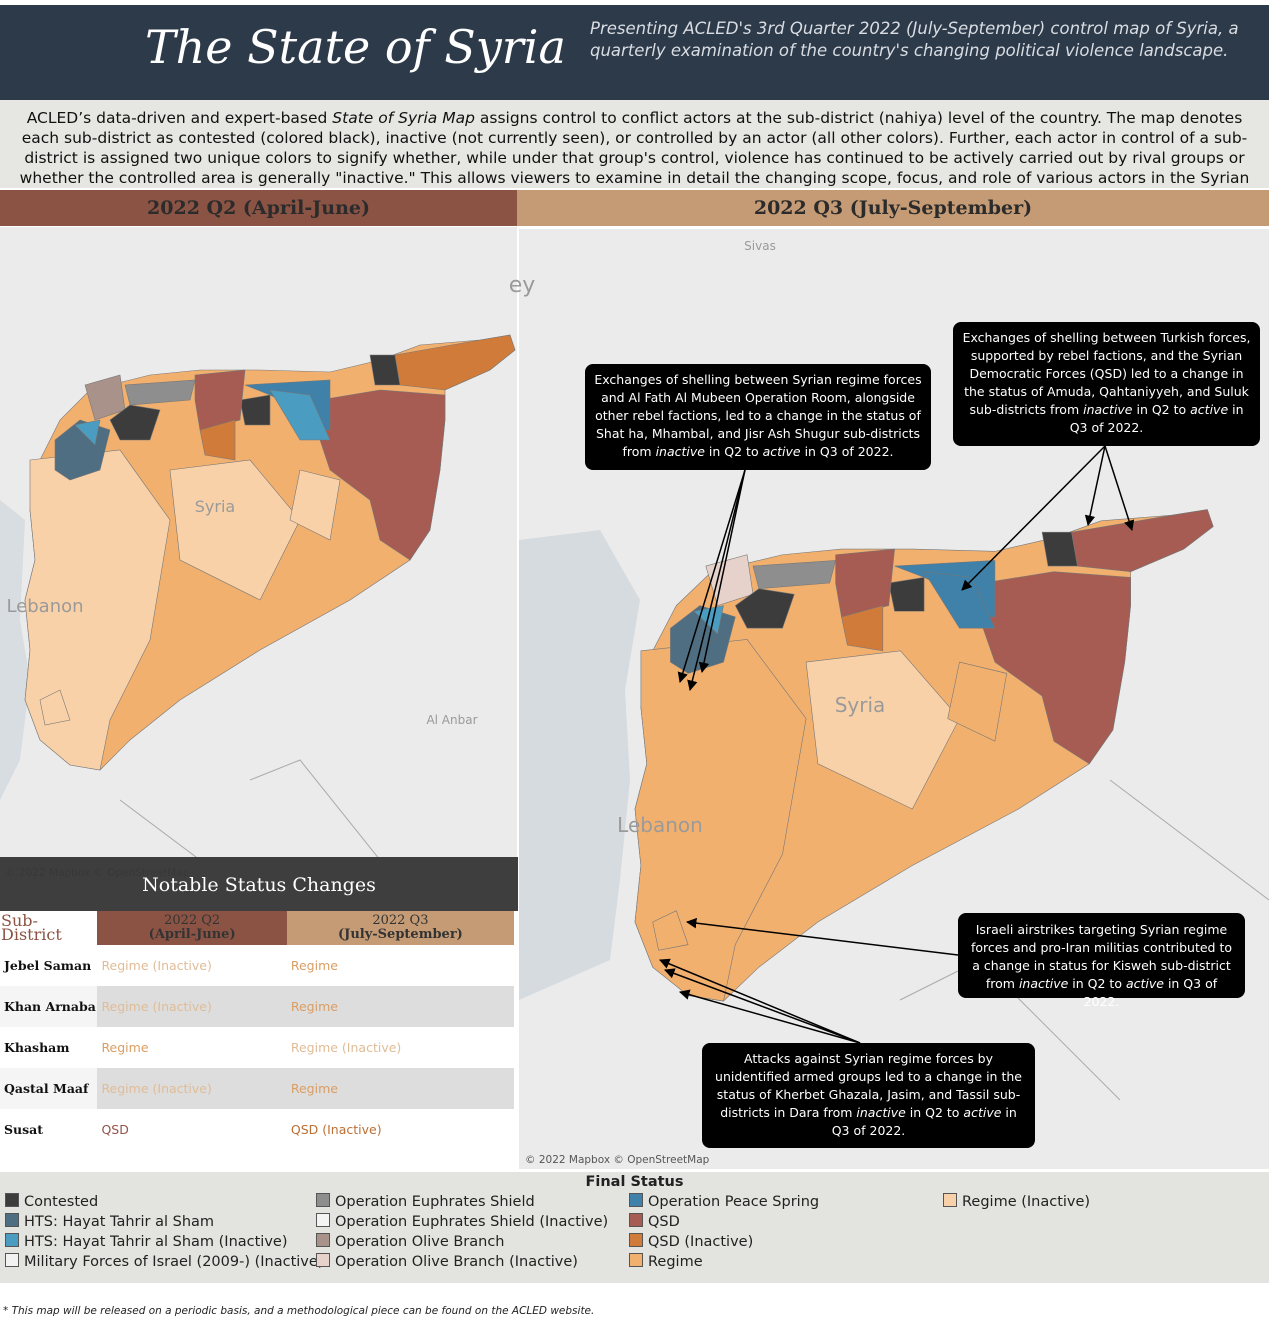 This screenshot has width=1269, height=1327. Describe the element at coordinates (192, 928) in the screenshot. I see `table-header: 2022 Q2 (April-June)` at that location.